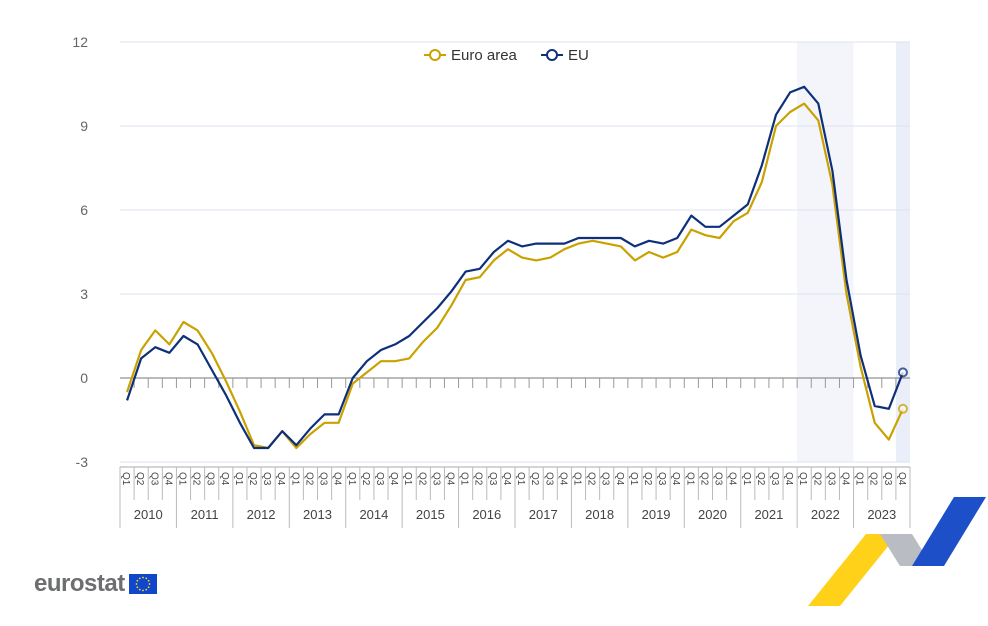  I want to click on flag-background, so click(142, 584).